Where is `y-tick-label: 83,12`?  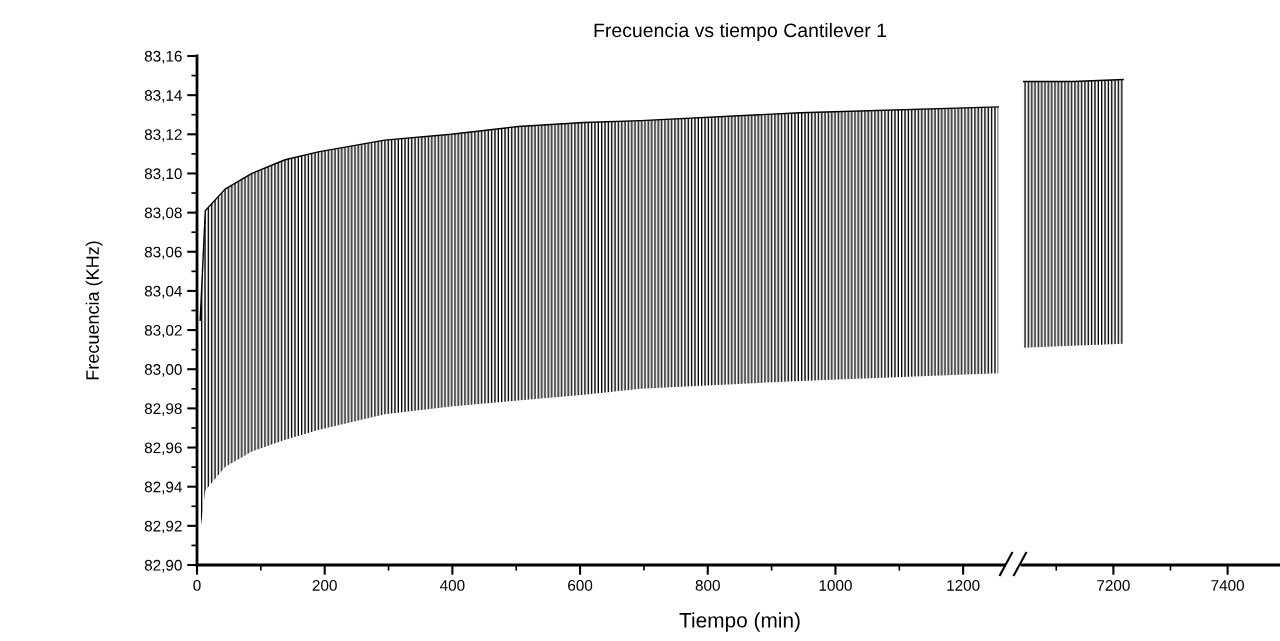
y-tick-label: 83,12 is located at coordinates (163, 135).